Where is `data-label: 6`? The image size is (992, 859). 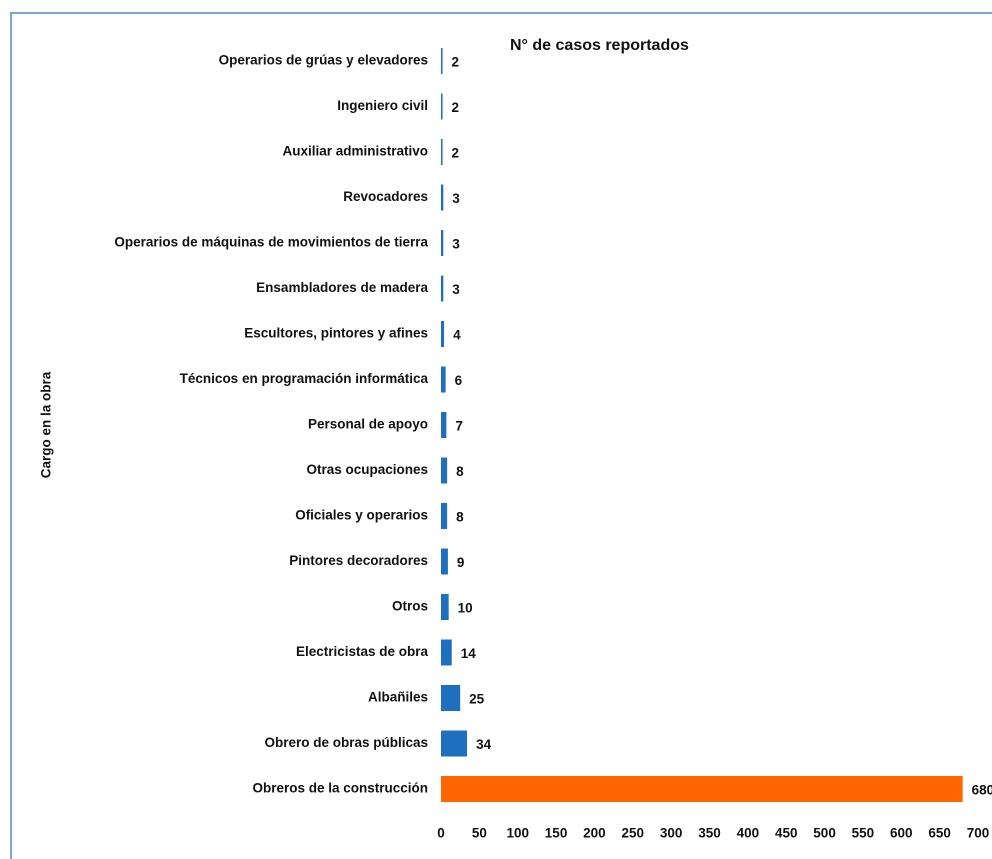
data-label: 6 is located at coordinates (459, 380).